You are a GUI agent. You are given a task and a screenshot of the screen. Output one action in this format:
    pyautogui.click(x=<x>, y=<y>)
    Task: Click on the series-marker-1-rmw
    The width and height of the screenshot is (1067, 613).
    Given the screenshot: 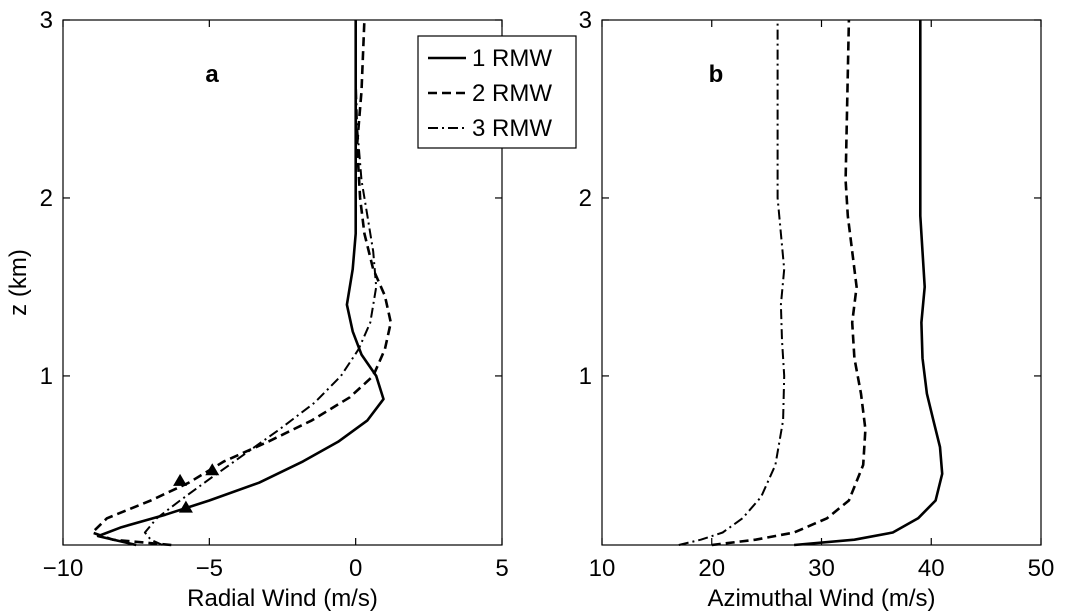 What is the action you would take?
    pyautogui.click(x=185, y=506)
    